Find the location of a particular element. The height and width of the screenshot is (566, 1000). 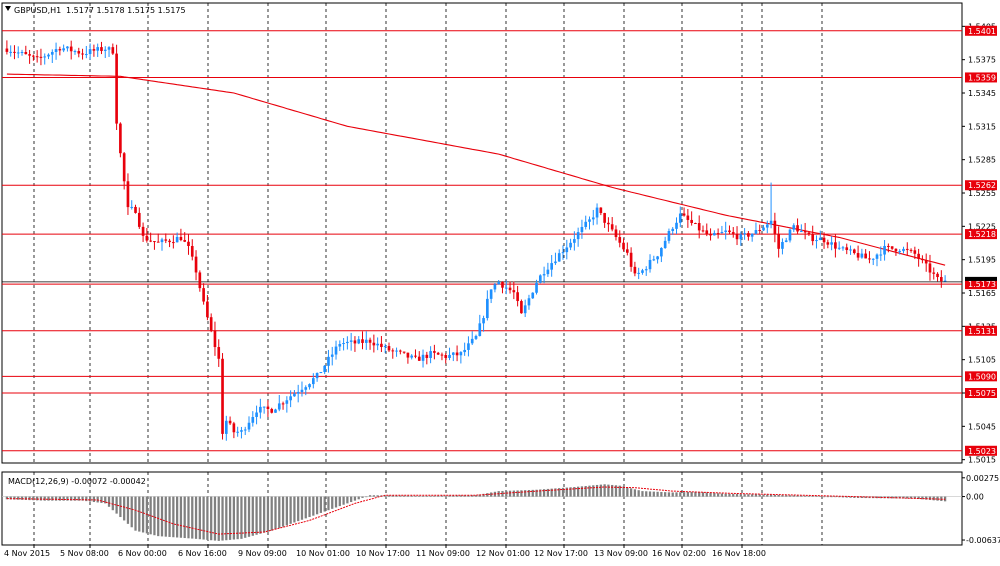

level-price-tag is located at coordinates (981, 185).